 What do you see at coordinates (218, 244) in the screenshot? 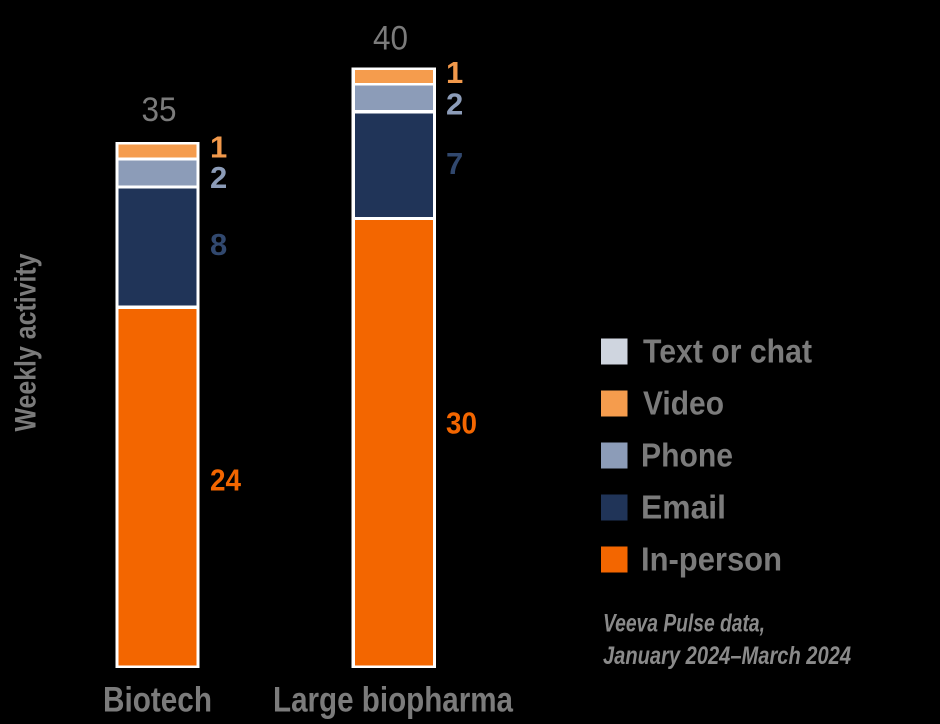
I see `svg-text: 8` at bounding box center [218, 244].